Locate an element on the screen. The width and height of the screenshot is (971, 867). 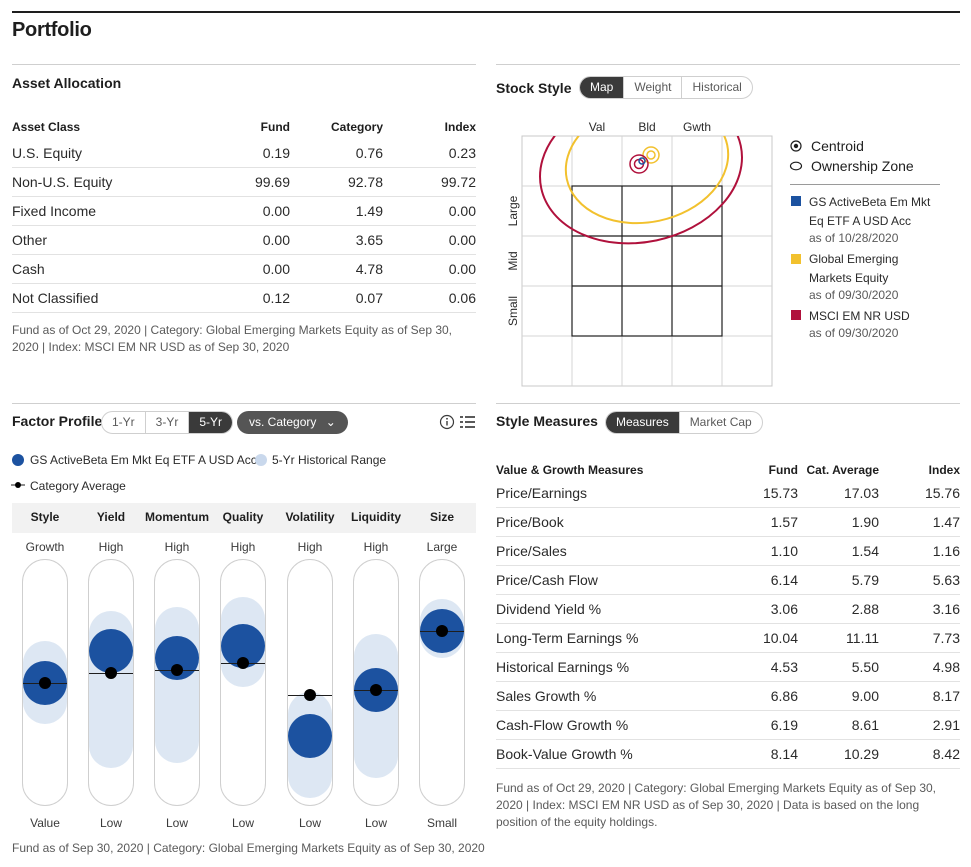
tab-map: Map is located at coordinates (602, 87).